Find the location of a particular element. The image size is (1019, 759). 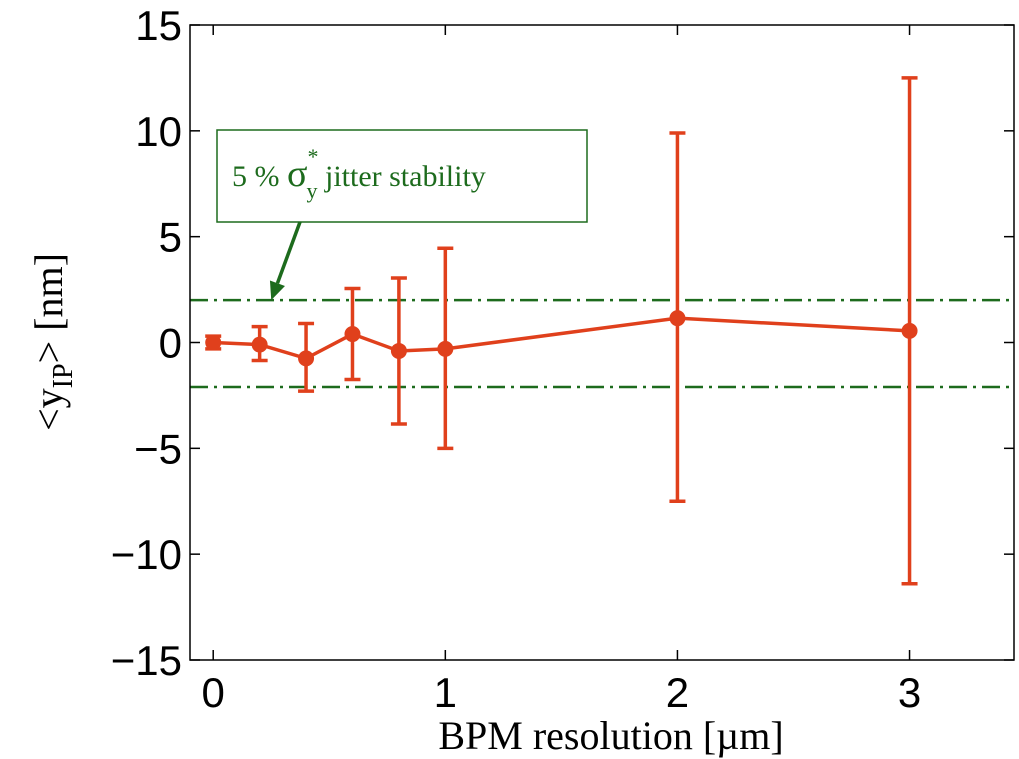

reference-lines is located at coordinates (602, 343).